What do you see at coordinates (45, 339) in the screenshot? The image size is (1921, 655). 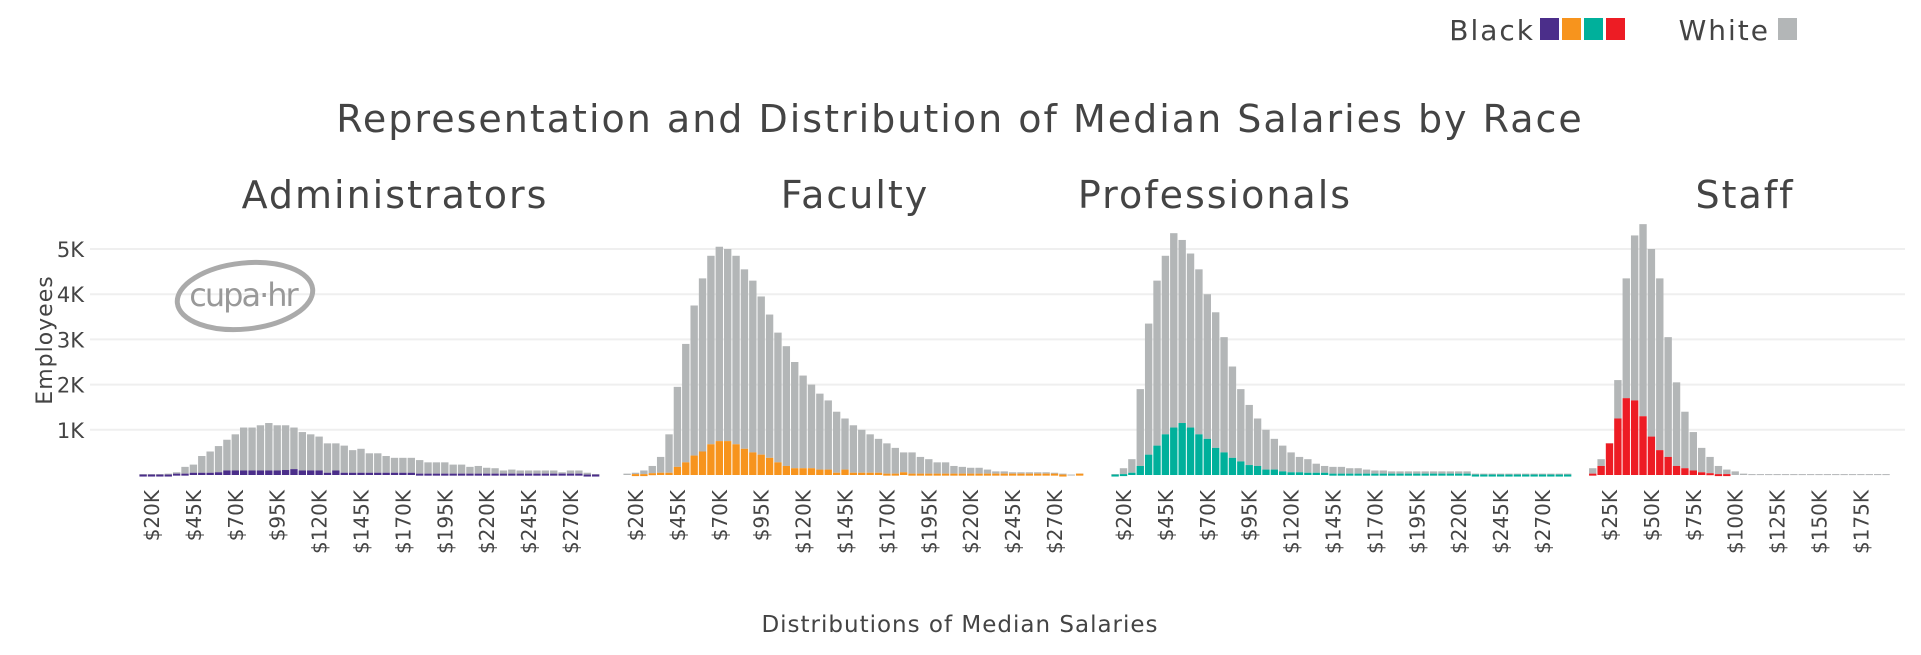 I see `y-axis-label: Employees` at bounding box center [45, 339].